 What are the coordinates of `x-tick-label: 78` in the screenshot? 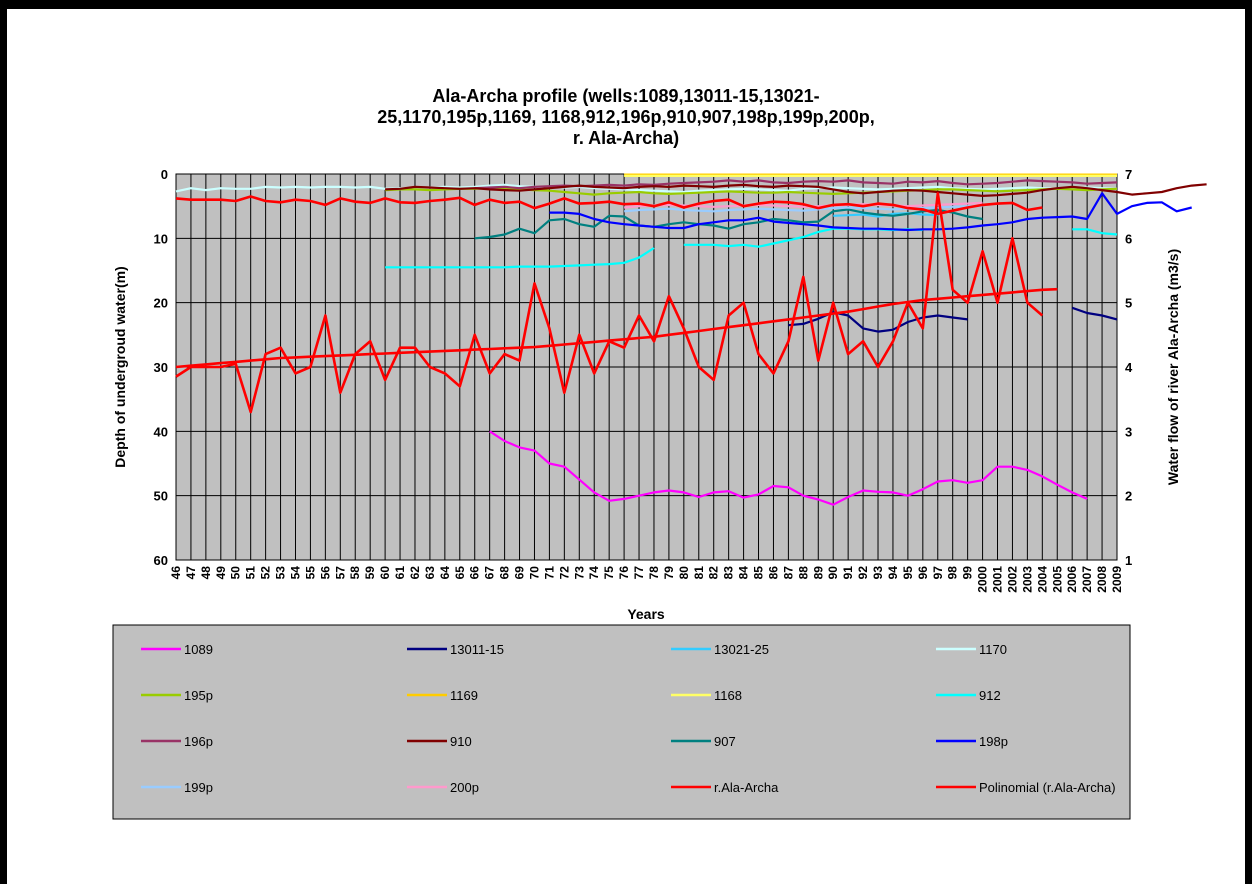 It's located at (654, 573).